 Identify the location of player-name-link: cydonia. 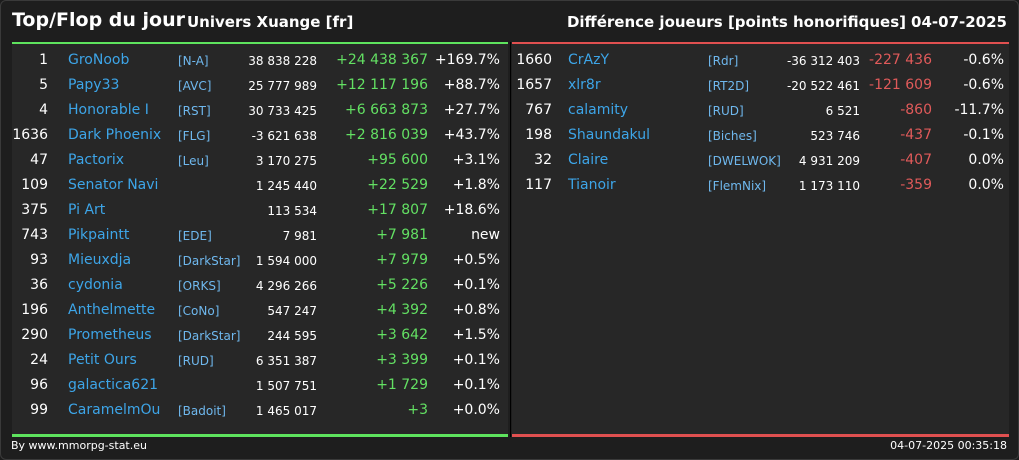
(95, 285).